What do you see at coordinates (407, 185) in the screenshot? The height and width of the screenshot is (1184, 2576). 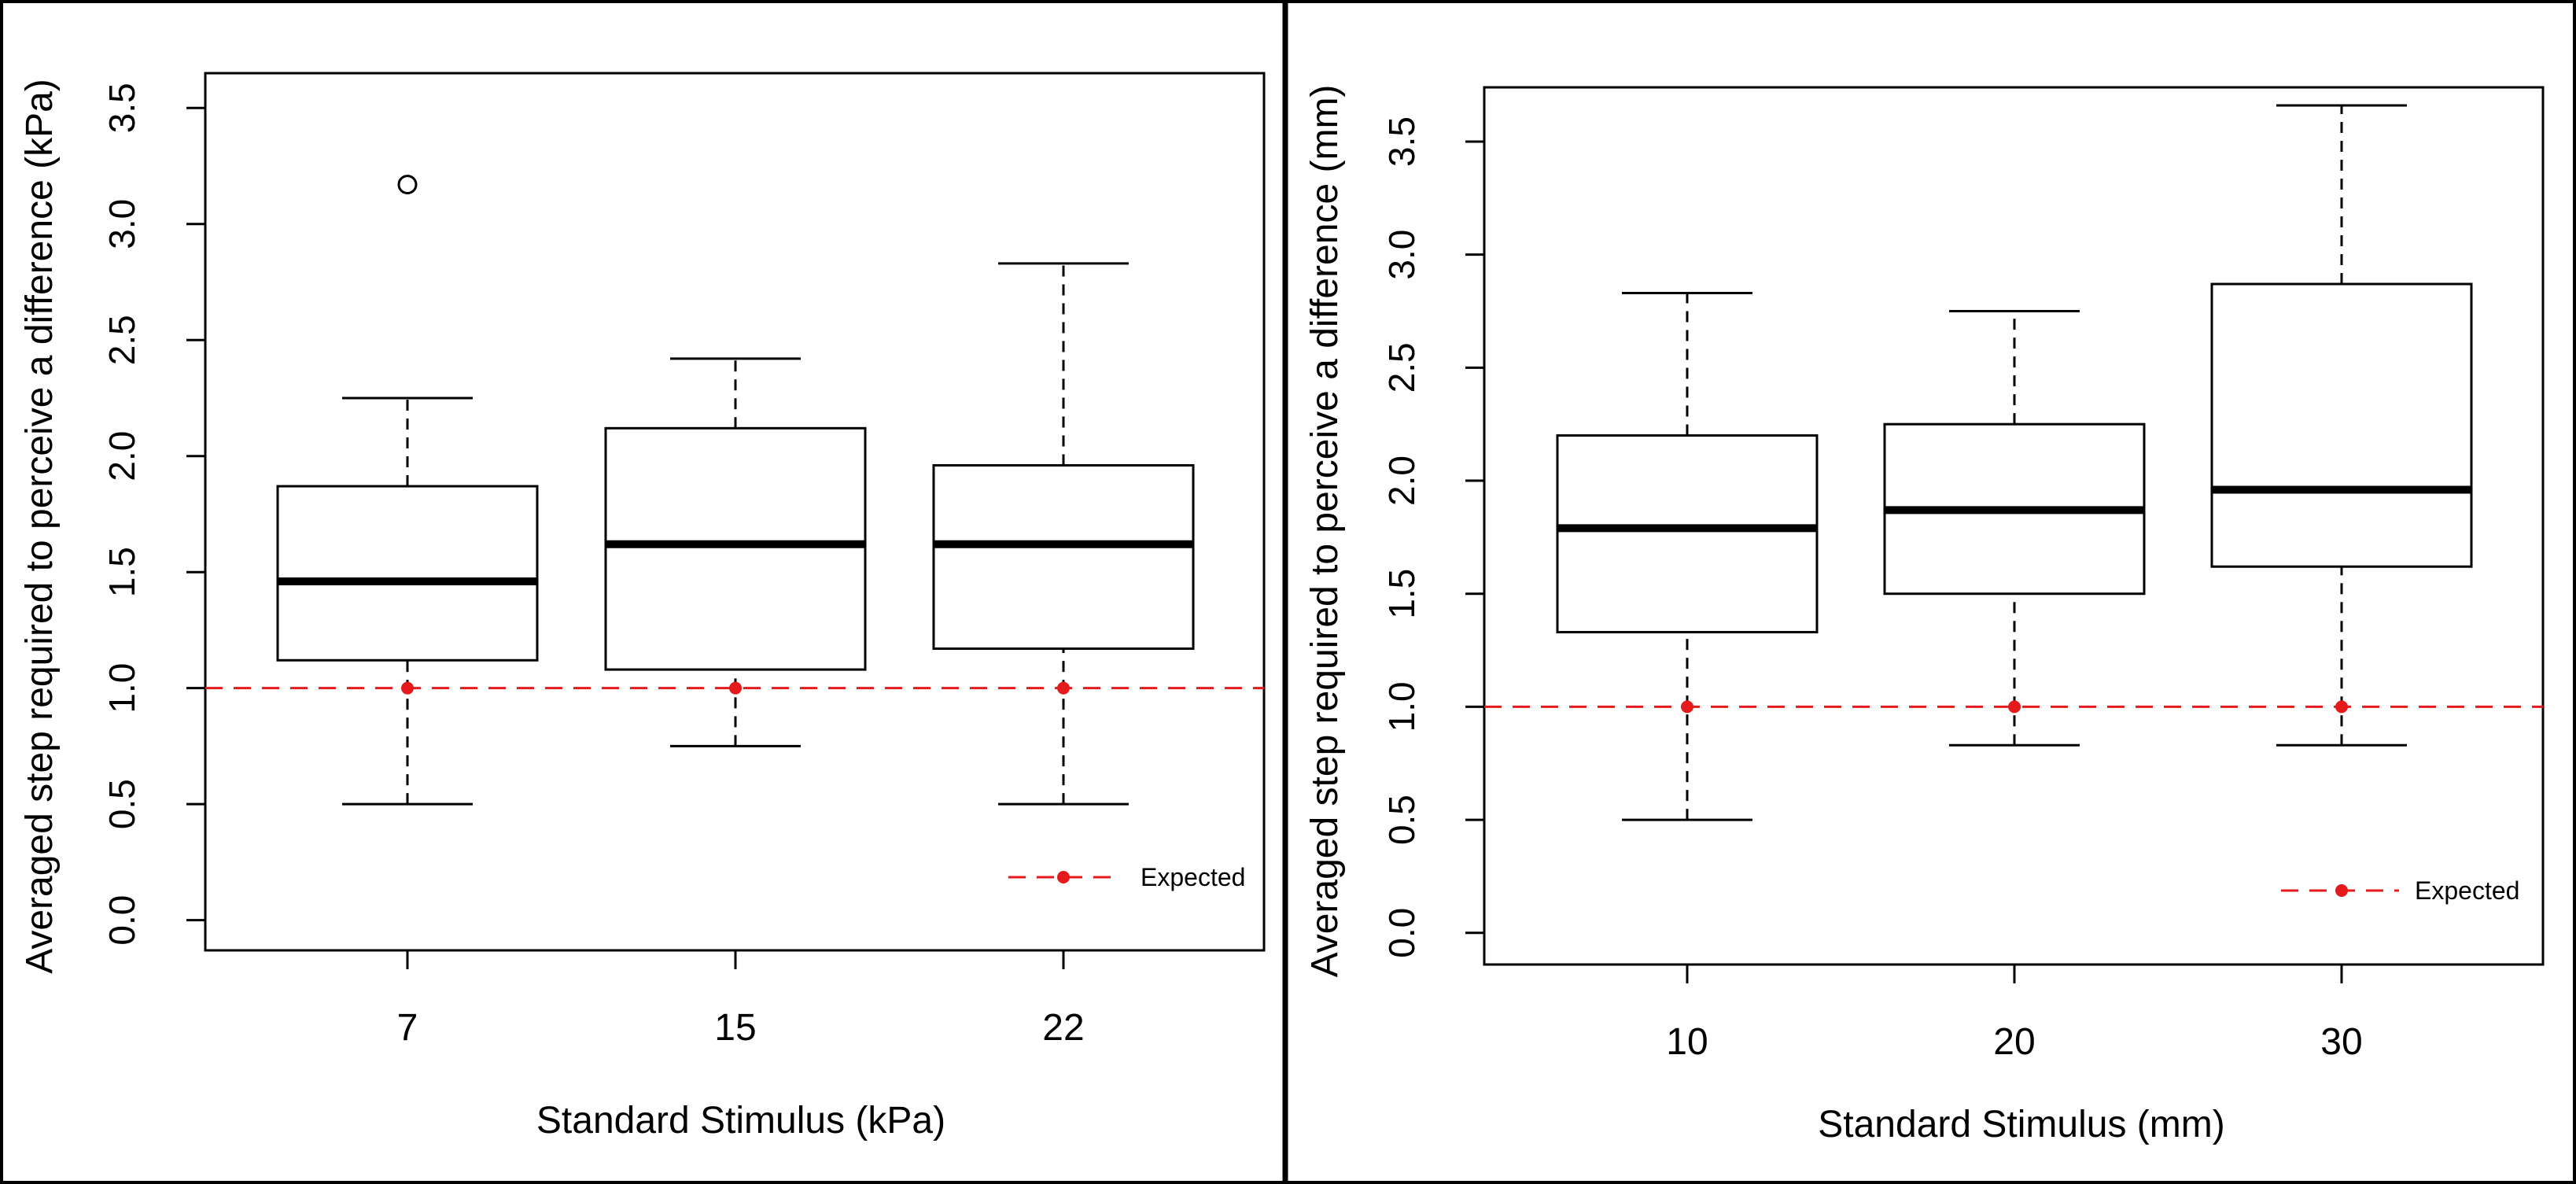 I see `outlier-point` at bounding box center [407, 185].